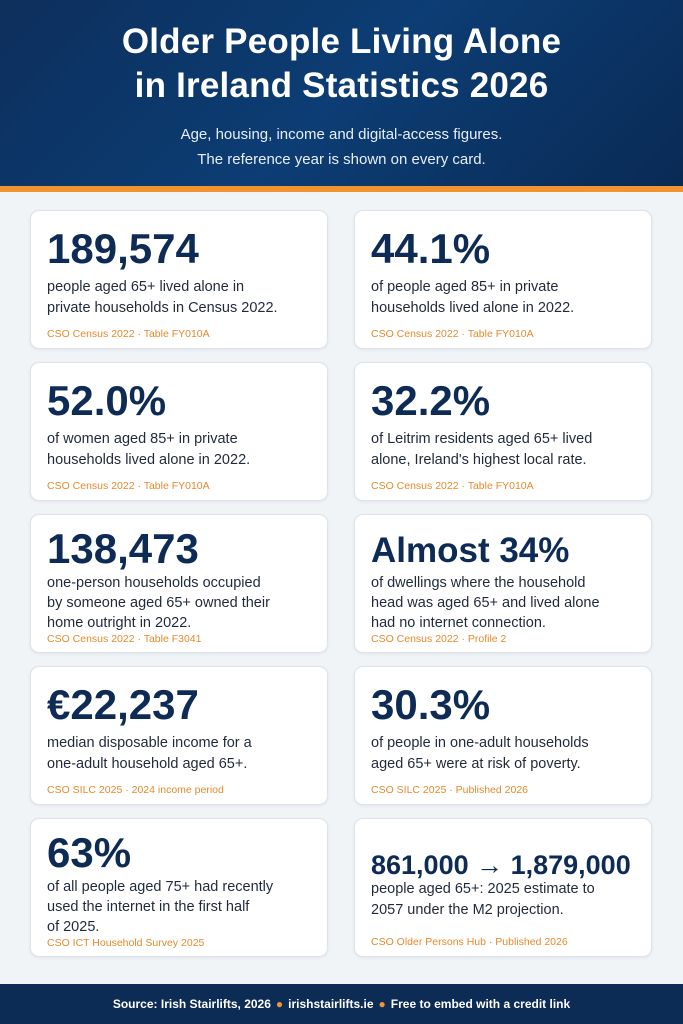 Image resolution: width=683 pixels, height=1024 pixels. I want to click on description-line: used the internet in the first half, so click(148, 907).